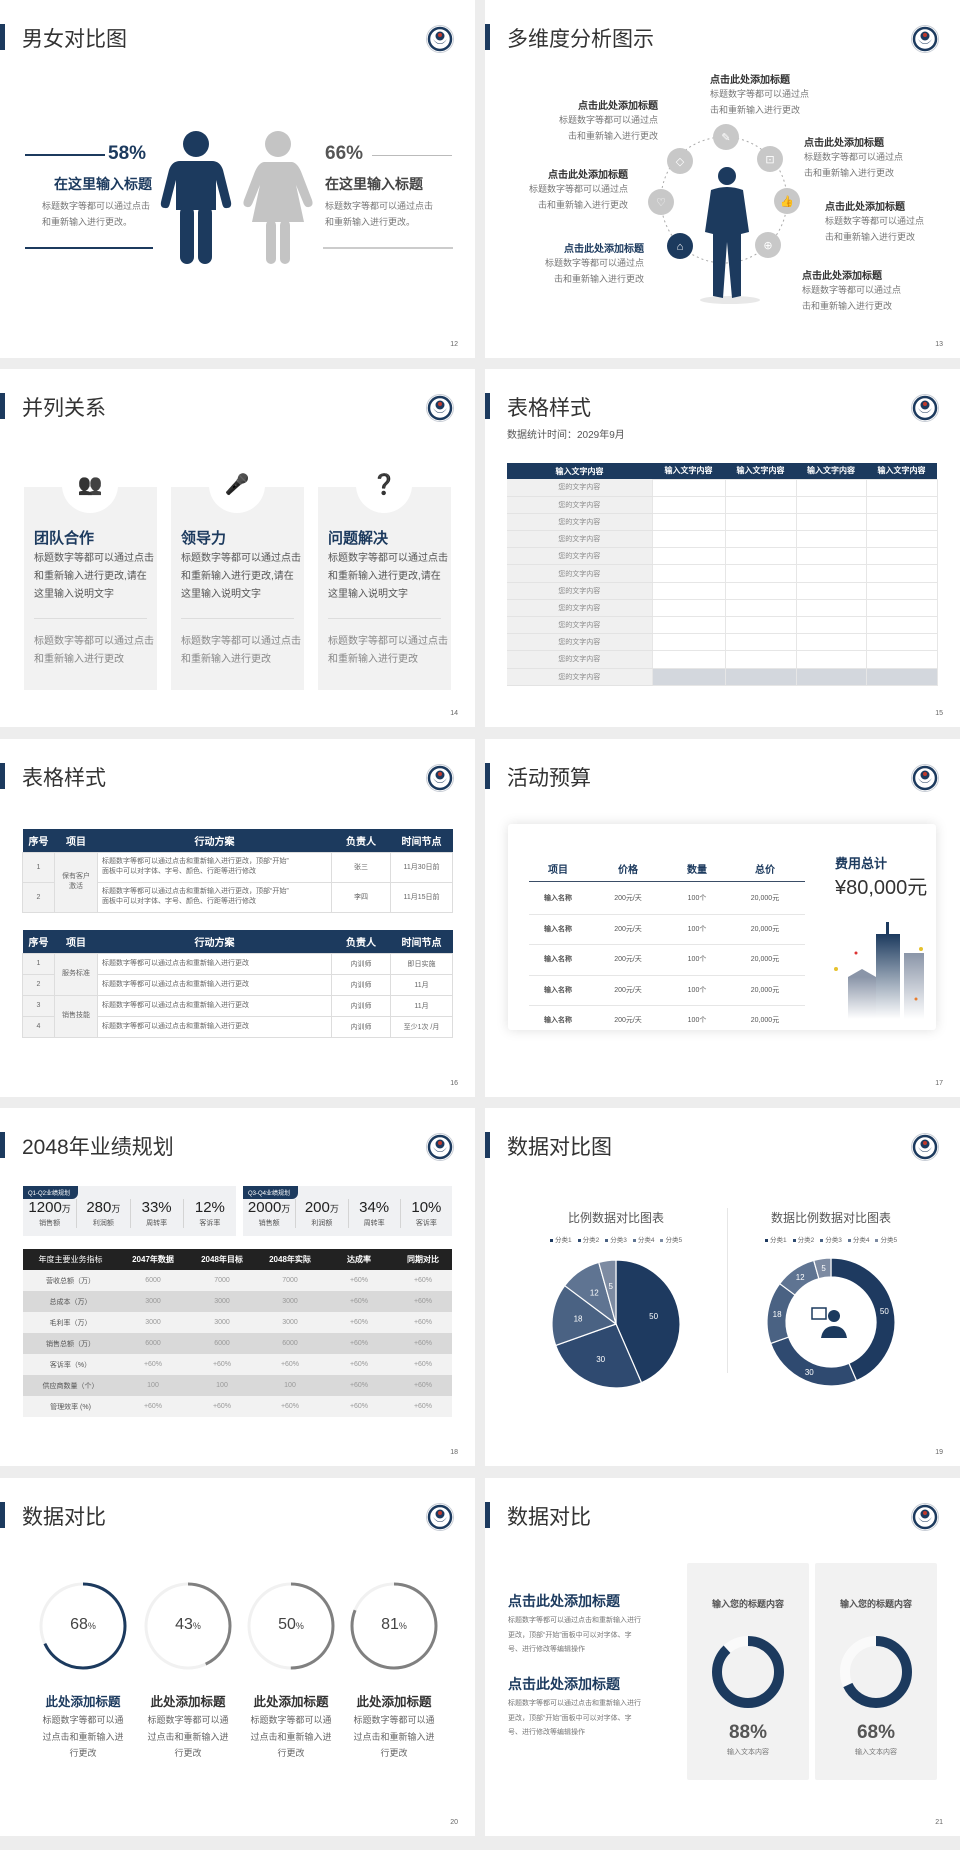  What do you see at coordinates (269, 1223) in the screenshot?
I see `kpi-label: 销售额` at bounding box center [269, 1223].